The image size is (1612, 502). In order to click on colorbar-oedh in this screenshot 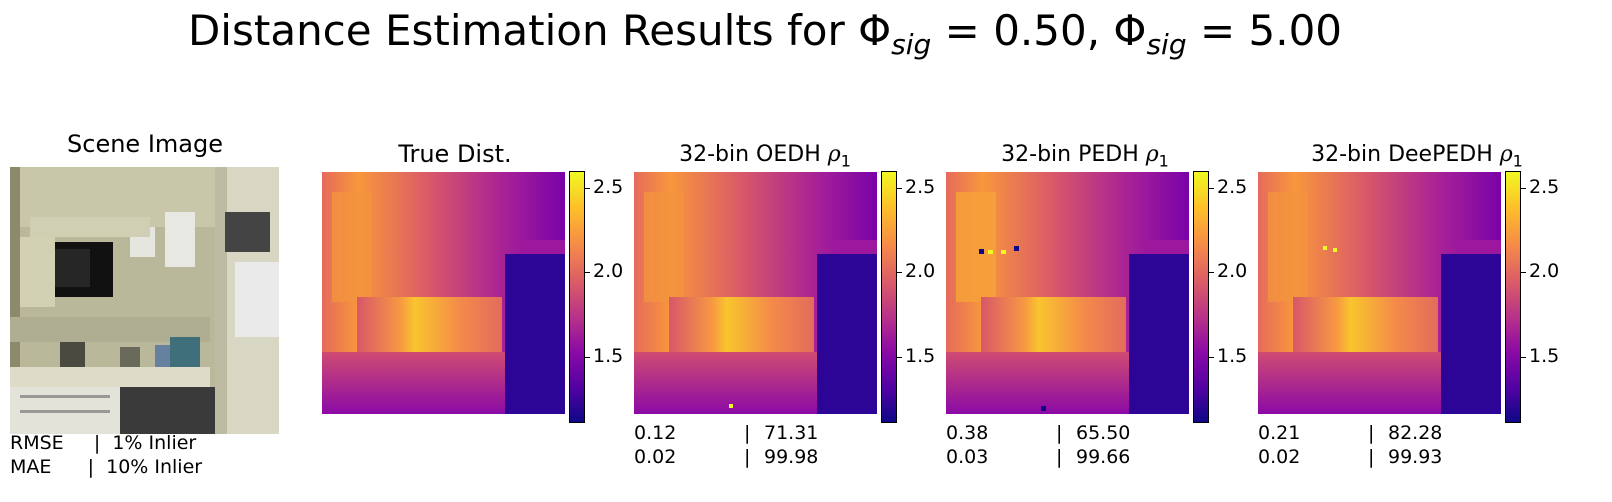, I will do `click(889, 297)`.